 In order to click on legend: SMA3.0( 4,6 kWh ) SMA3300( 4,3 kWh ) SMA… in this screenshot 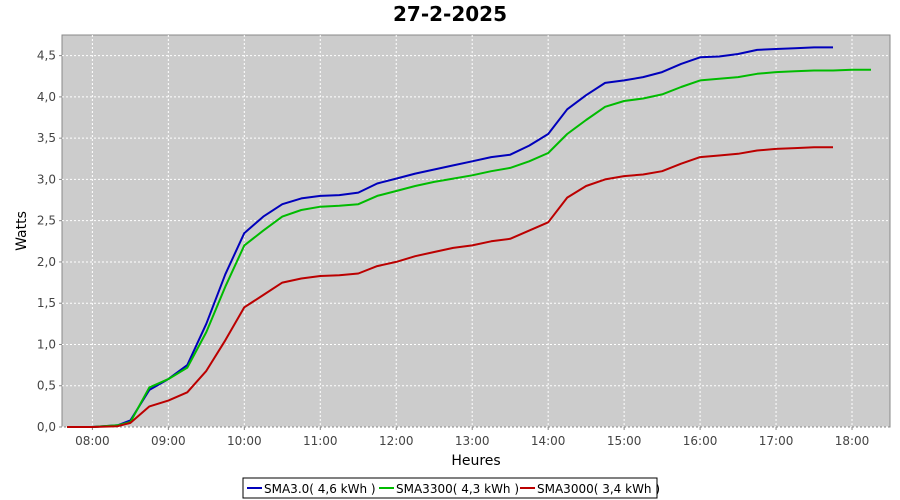, I will do `click(451, 488)`.